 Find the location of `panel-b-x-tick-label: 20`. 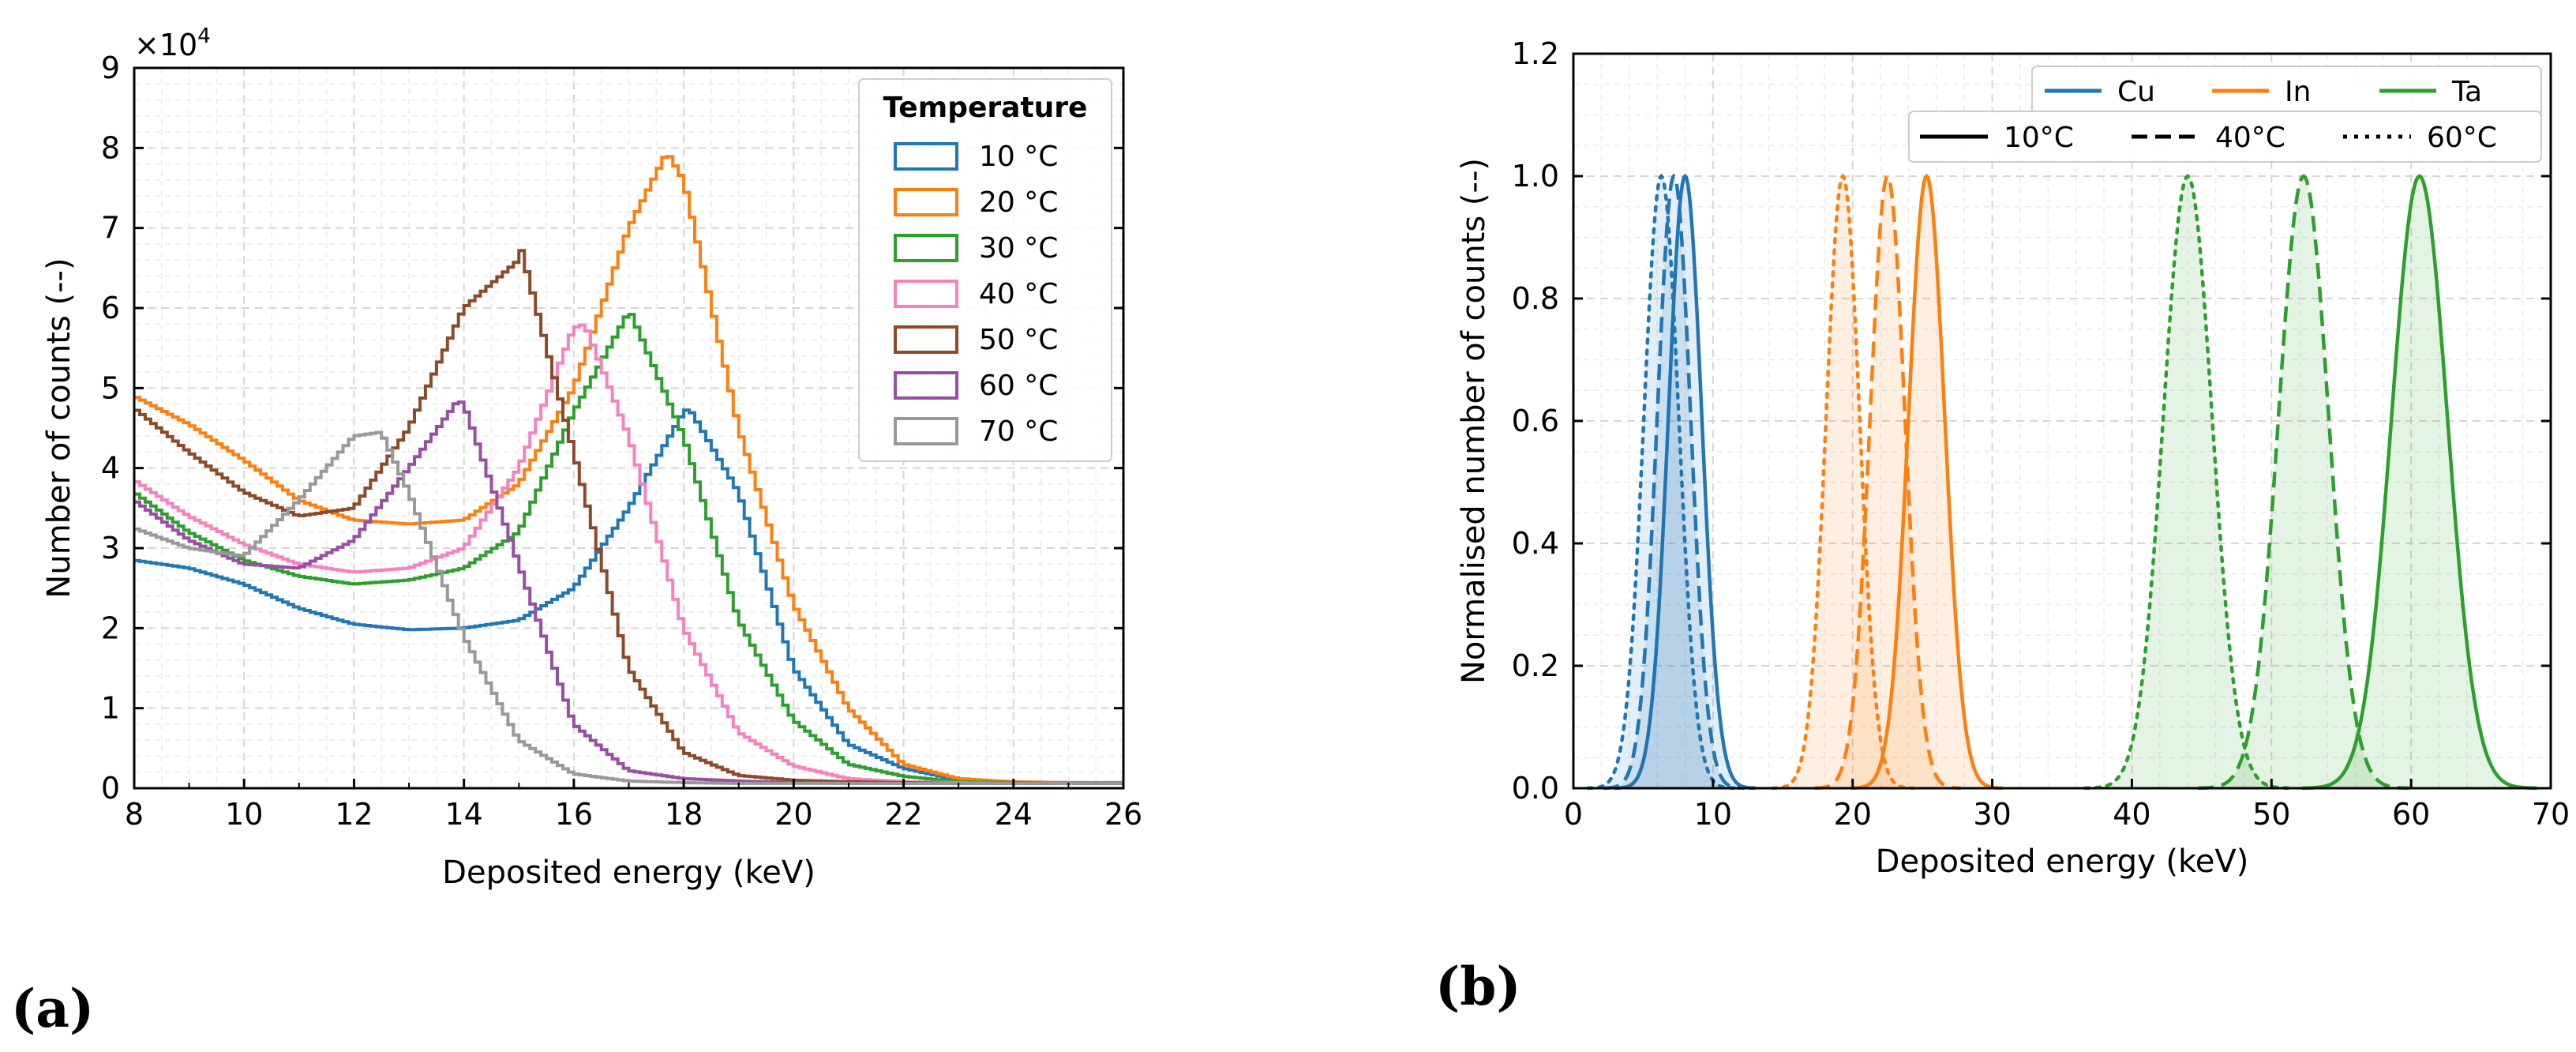

panel-b-x-tick-label: 20 is located at coordinates (1853, 814).